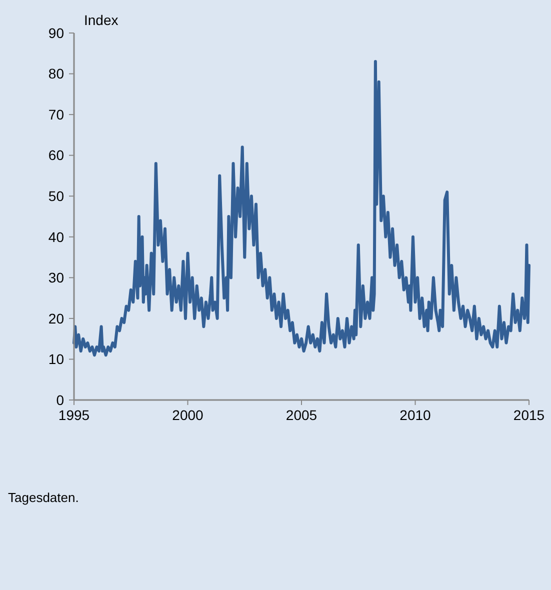  Describe the element at coordinates (56, 318) in the screenshot. I see `y-tick-label: 20` at that location.